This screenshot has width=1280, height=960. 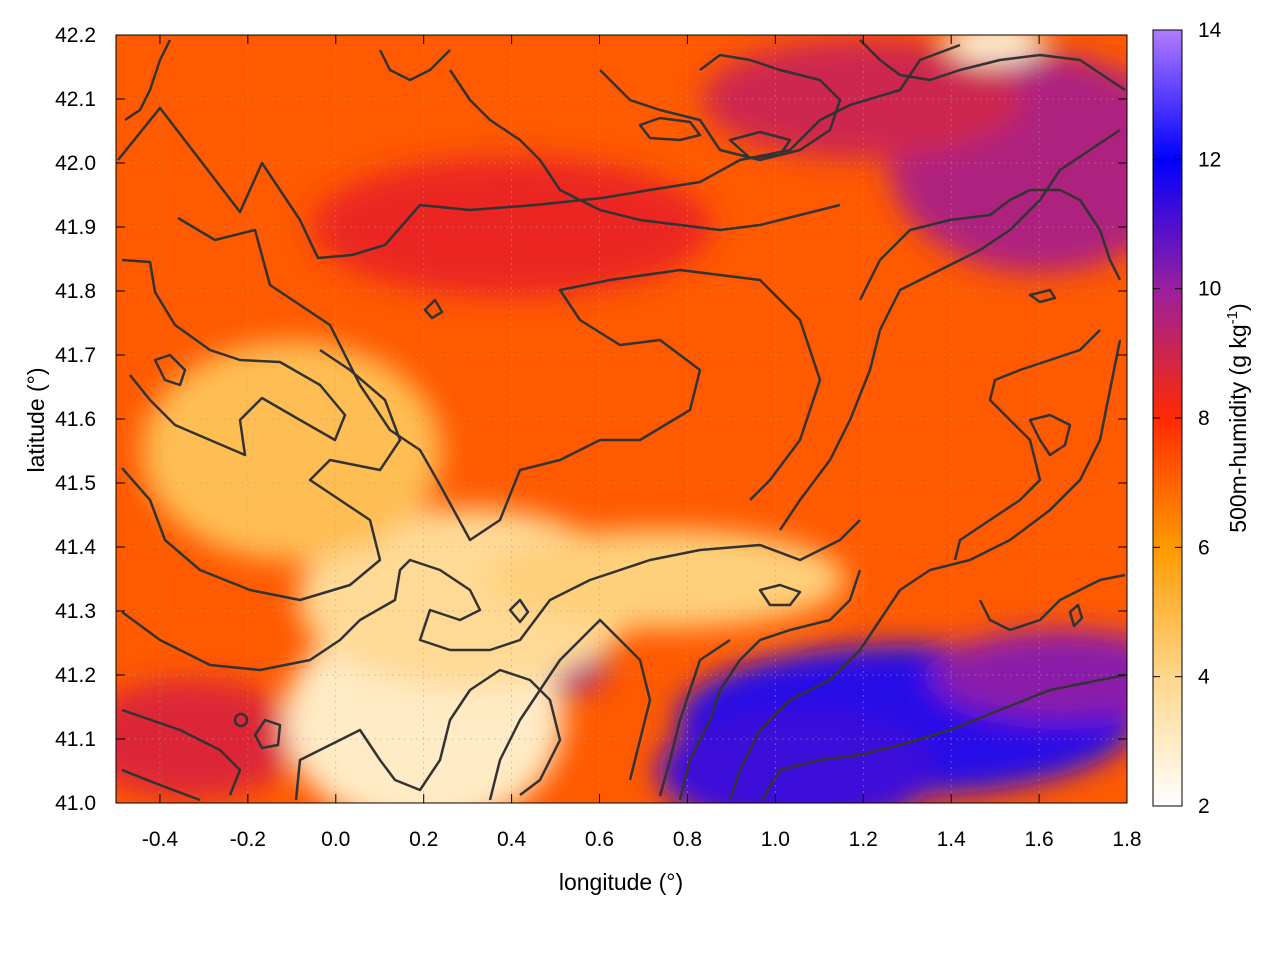 What do you see at coordinates (863, 99) in the screenshot?
I see `heatmap-blob-north-humid` at bounding box center [863, 99].